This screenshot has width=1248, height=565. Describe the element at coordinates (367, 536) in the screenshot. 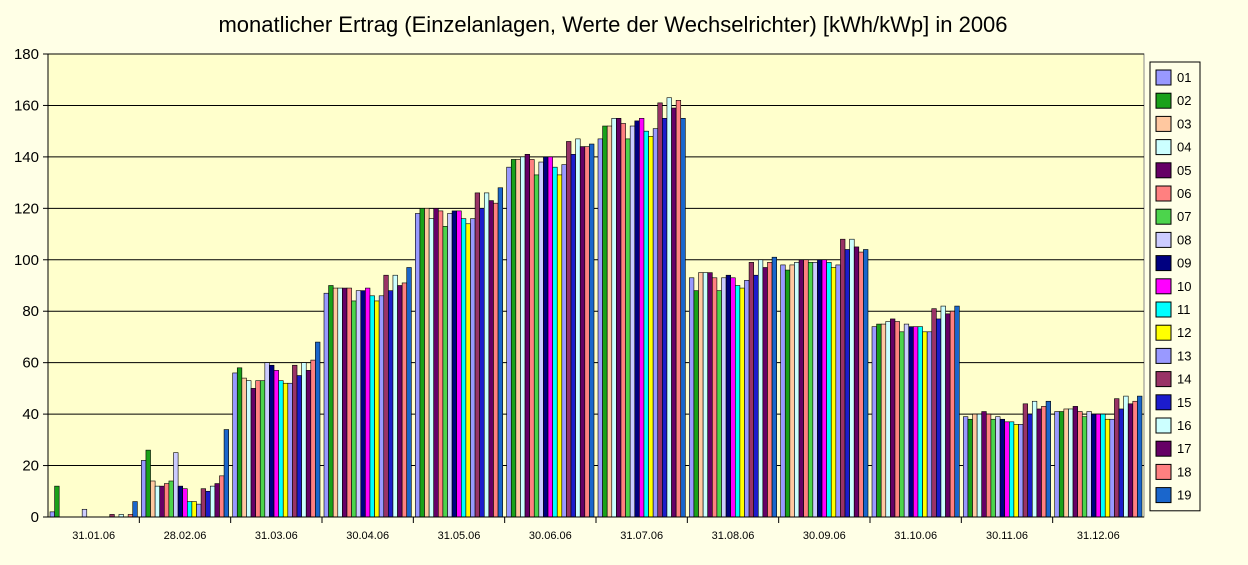

I see `x-tick-label: 30.04.06` at that location.